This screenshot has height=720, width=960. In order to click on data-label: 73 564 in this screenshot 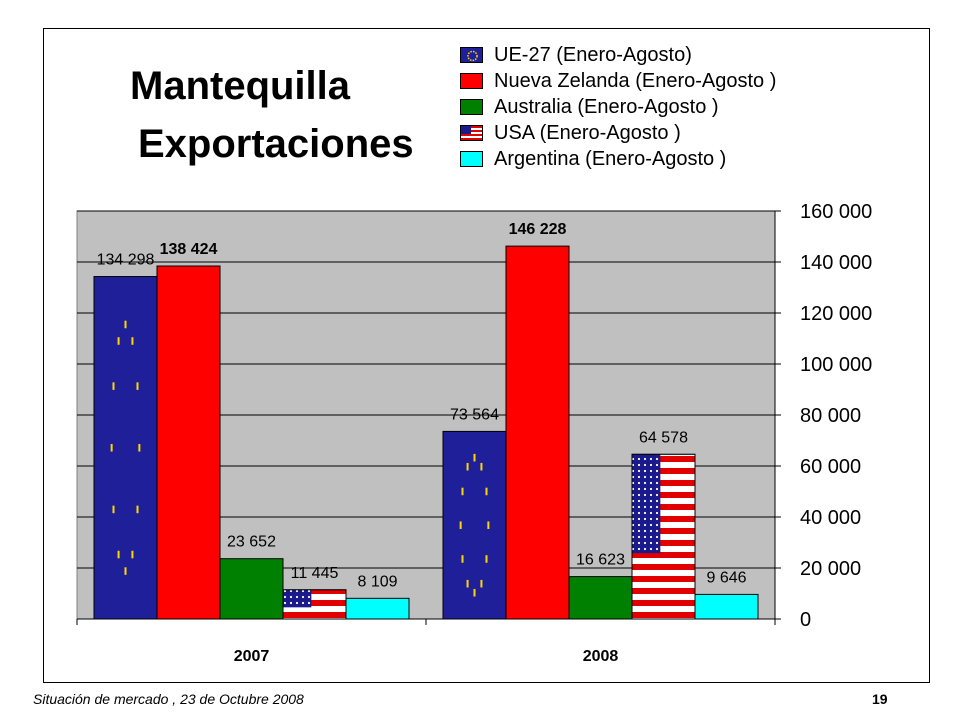, I will do `click(474, 414)`.